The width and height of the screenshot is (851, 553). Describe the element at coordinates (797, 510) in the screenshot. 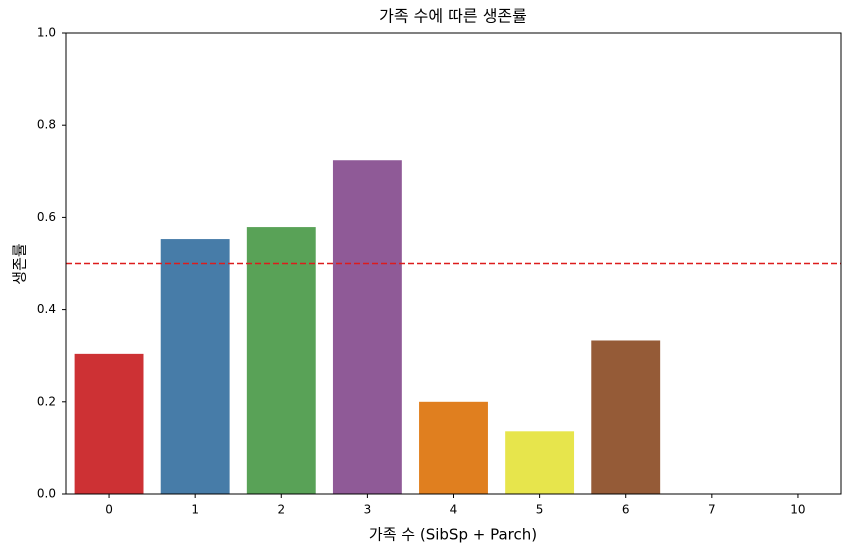

I see `x-tick-label: 10` at that location.